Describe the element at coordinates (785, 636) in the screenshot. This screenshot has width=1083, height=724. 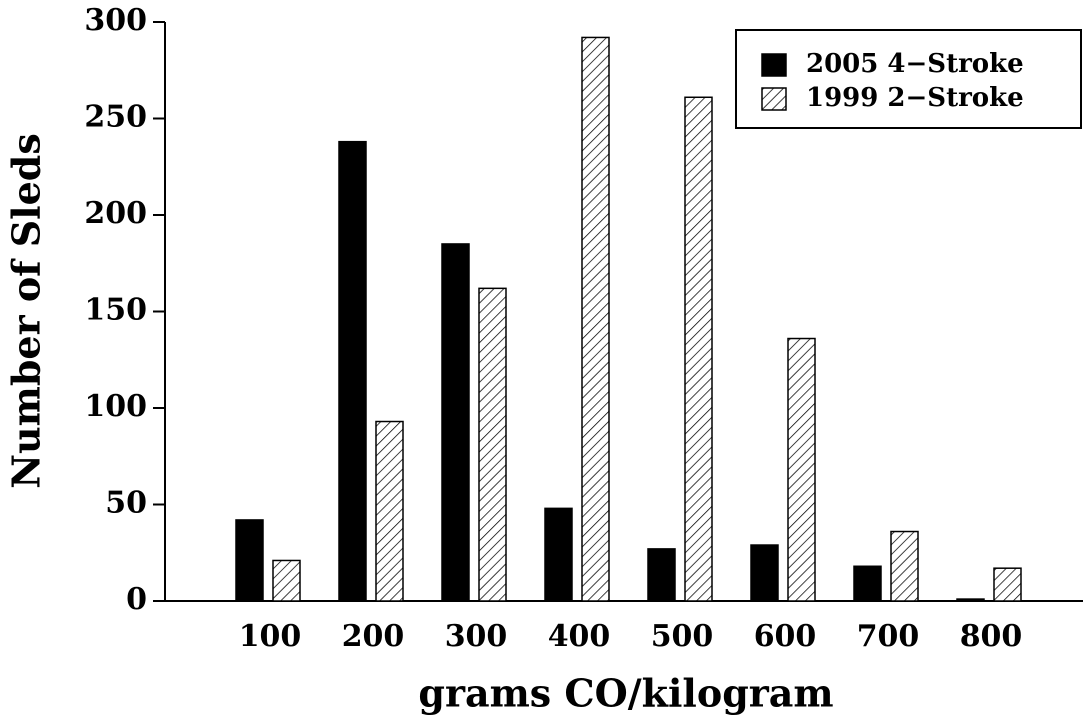
I see `x-tick-label: 600` at that location.